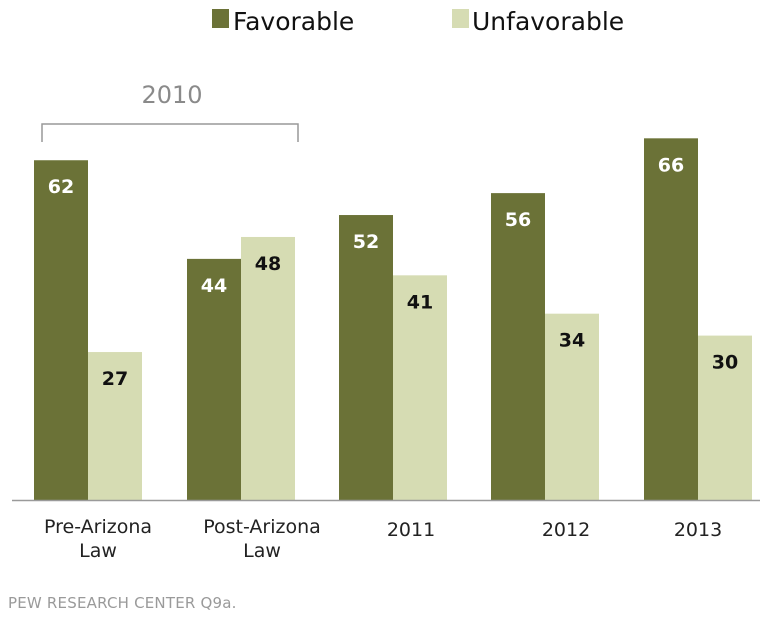 The height and width of the screenshot is (619, 766). Describe the element at coordinates (170, 132) in the screenshot. I see `group-bracket` at that location.